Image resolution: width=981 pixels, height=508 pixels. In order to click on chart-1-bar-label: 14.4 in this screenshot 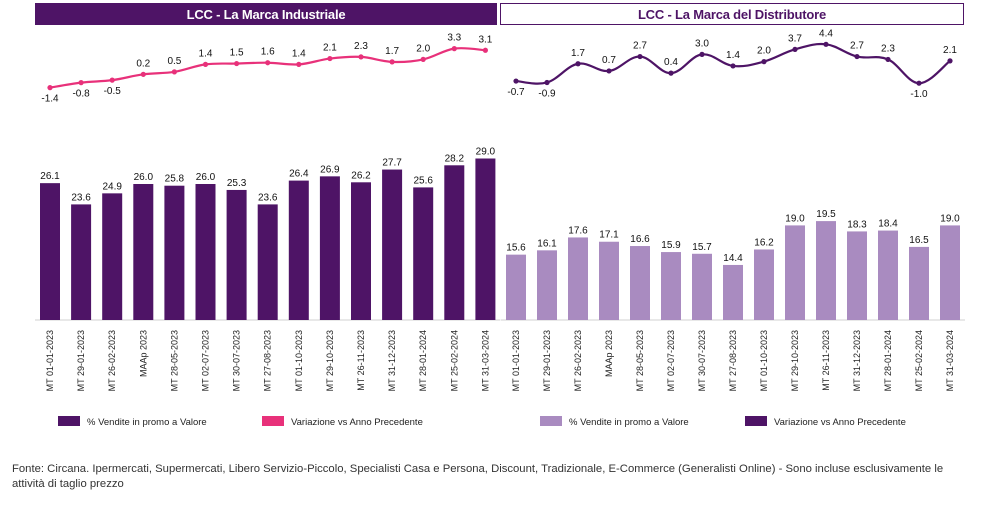, I will do `click(733, 258)`.